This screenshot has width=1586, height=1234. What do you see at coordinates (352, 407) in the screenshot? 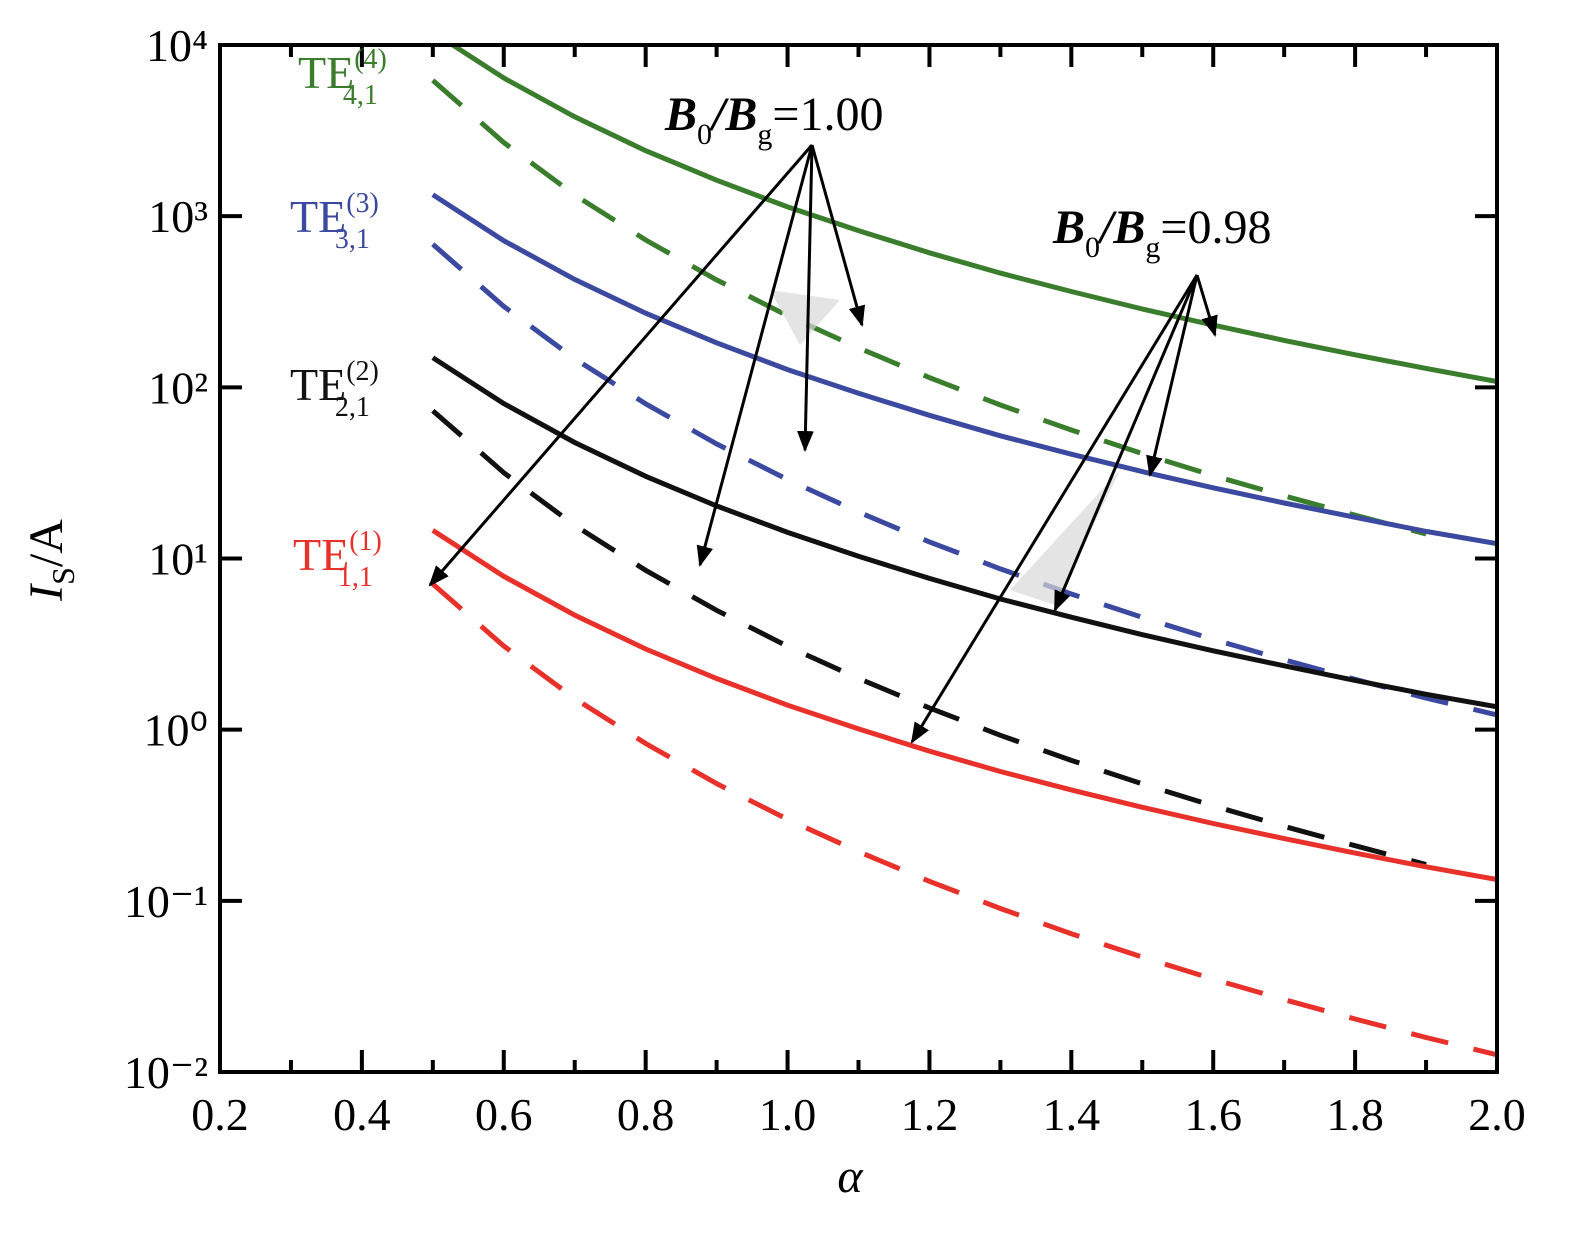
I see `curve-label-sub: 2,1` at bounding box center [352, 407].